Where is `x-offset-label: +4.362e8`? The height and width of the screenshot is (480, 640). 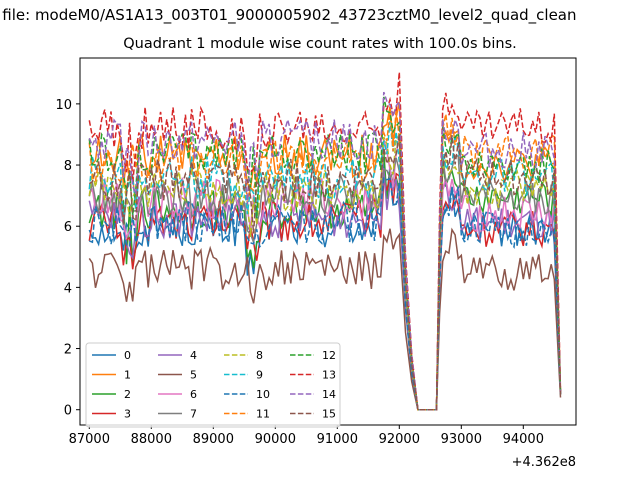
x-offset-label: +4.362e8 is located at coordinates (544, 462).